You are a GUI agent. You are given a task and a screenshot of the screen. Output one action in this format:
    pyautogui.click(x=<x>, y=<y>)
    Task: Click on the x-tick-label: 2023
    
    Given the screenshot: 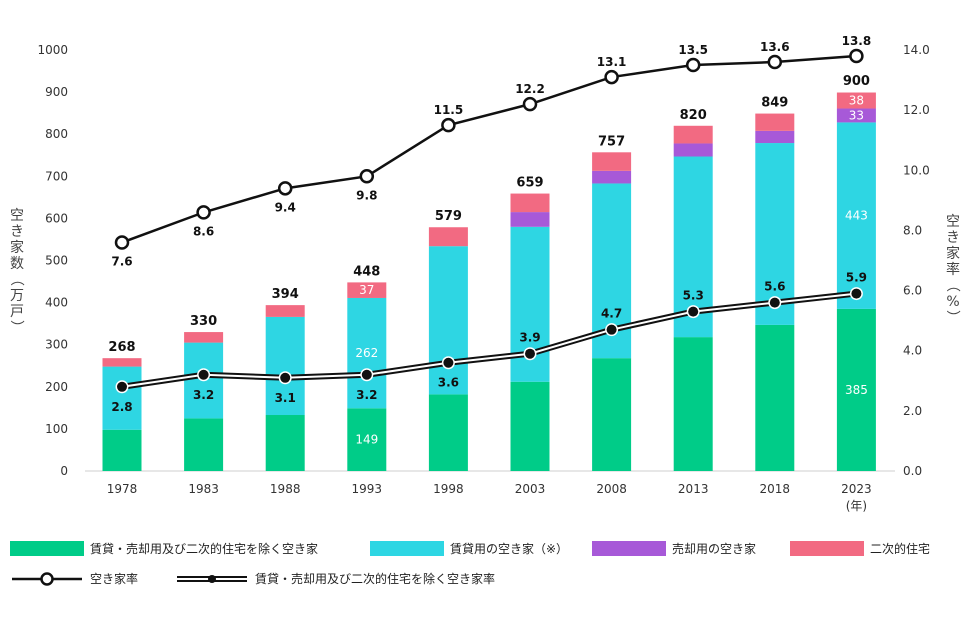 What is the action you would take?
    pyautogui.click(x=856, y=489)
    